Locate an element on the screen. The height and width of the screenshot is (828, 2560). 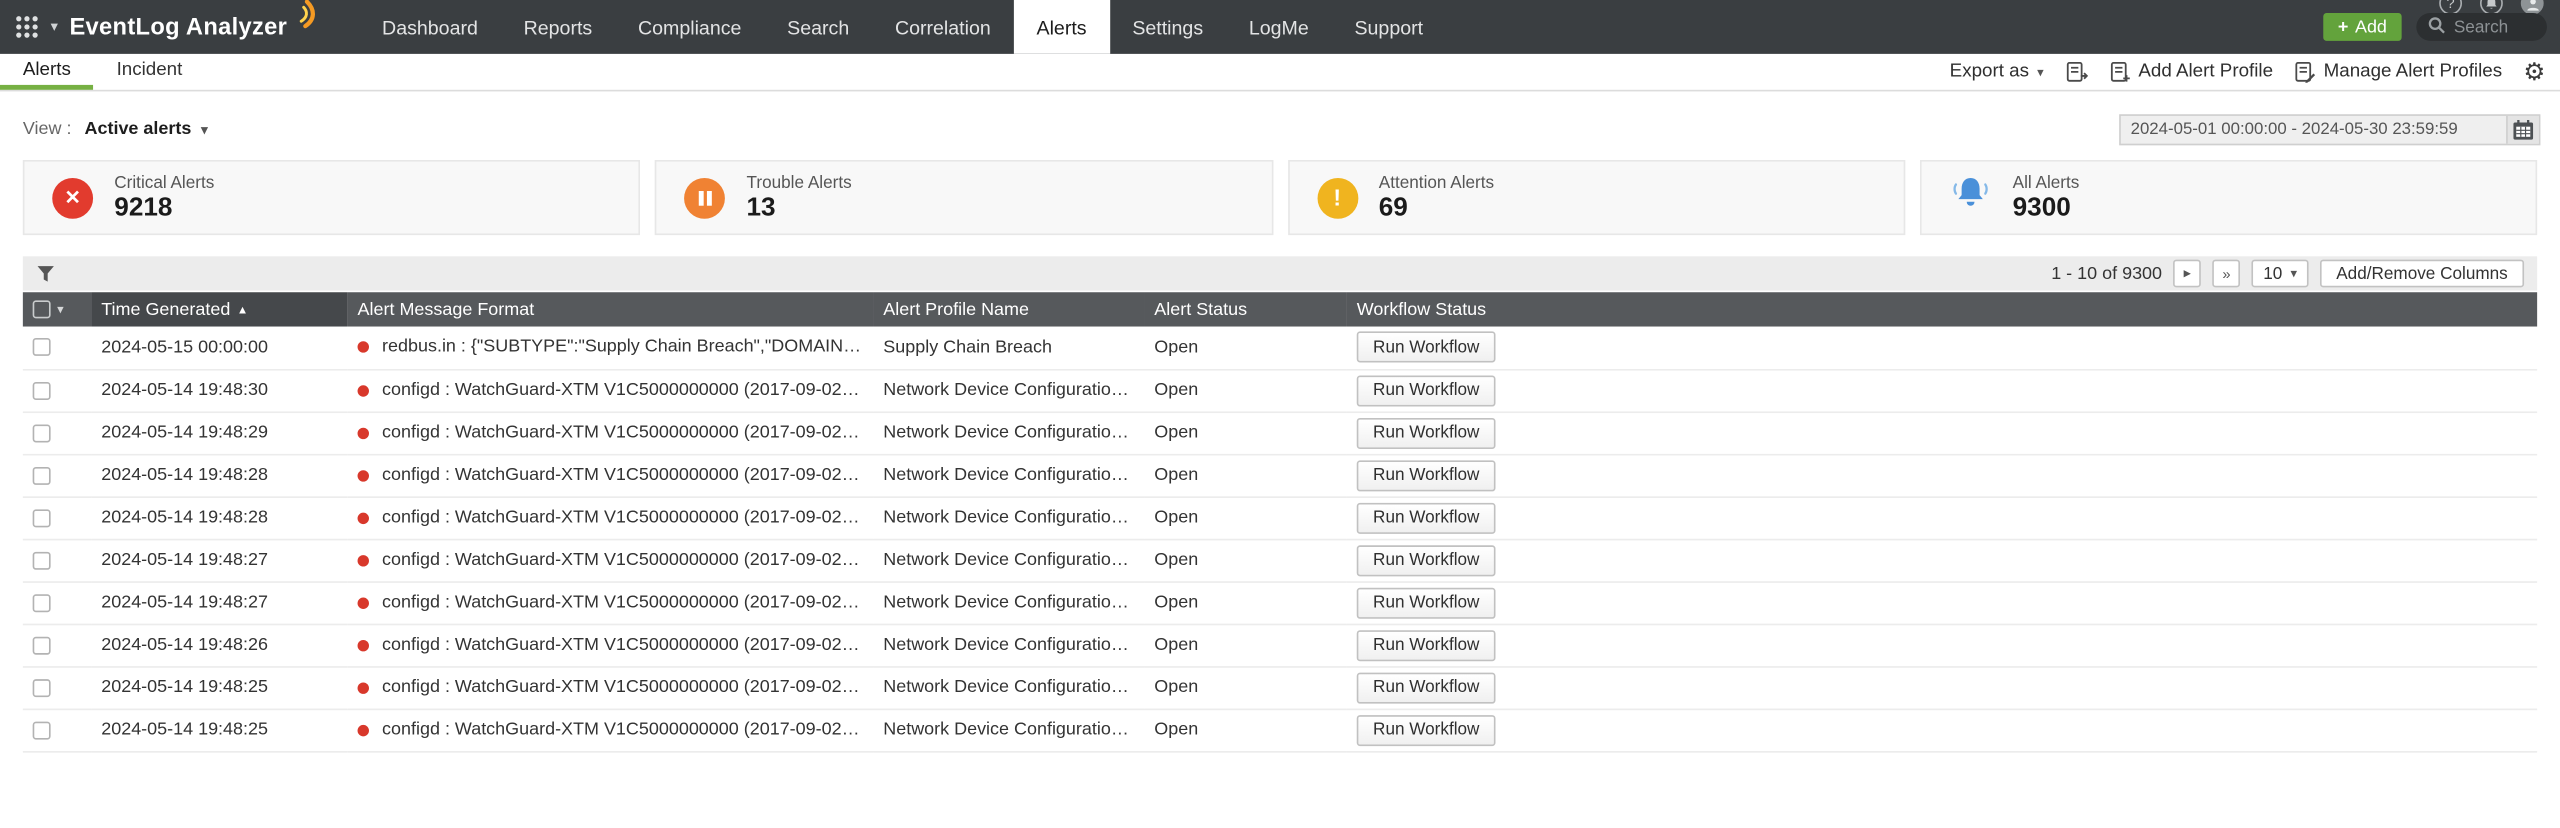
card-trouble-alerts: Trouble Alerts 13 is located at coordinates (964, 197).